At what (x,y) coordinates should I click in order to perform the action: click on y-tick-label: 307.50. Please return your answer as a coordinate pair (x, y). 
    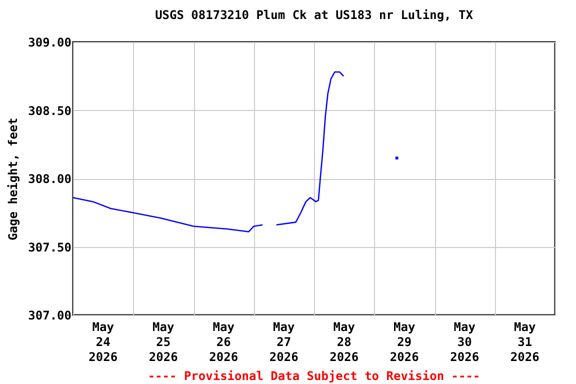
    Looking at the image, I should click on (50, 247).